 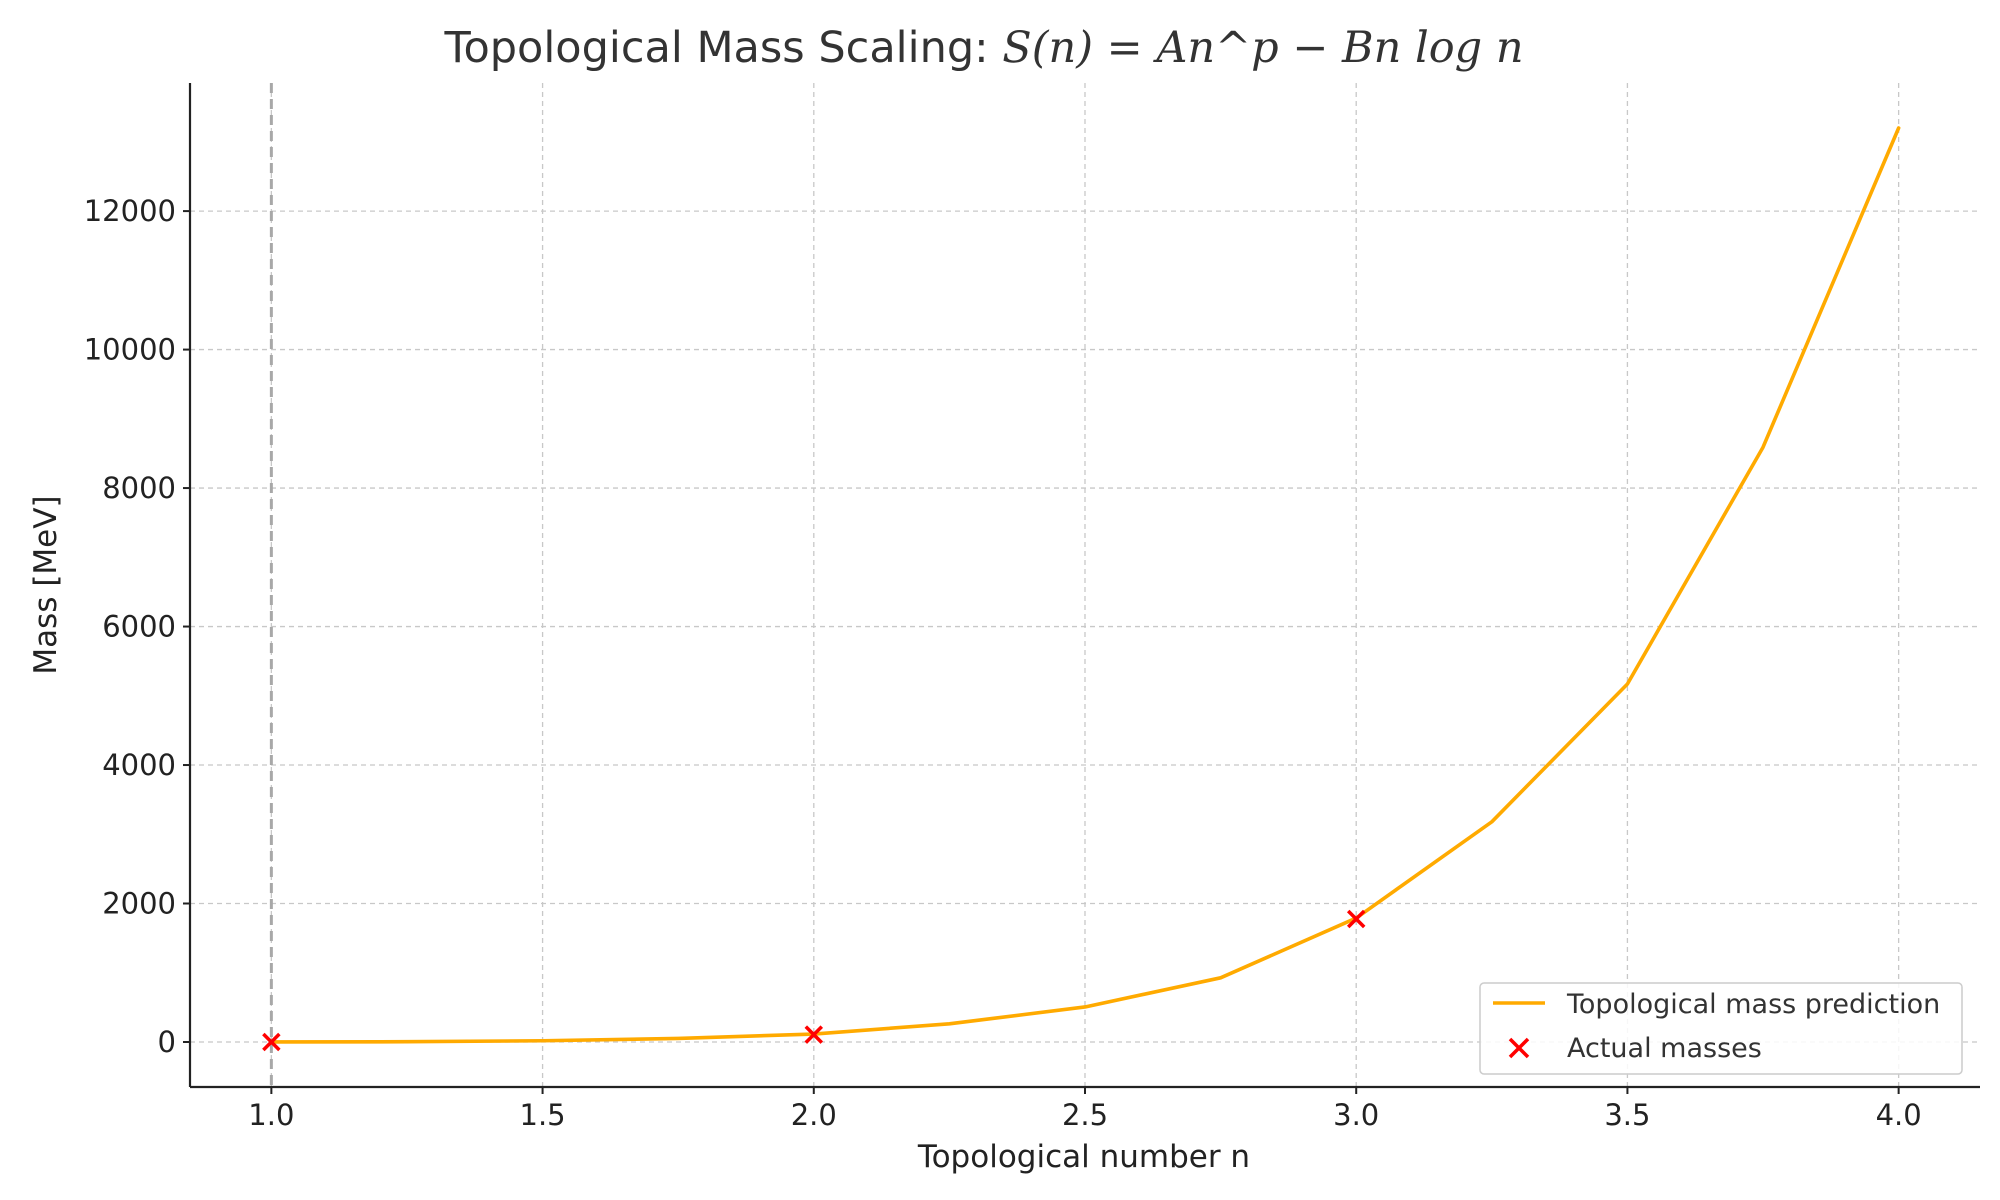 I want to click on x-tick-label: 3.5, so click(x=1627, y=1115).